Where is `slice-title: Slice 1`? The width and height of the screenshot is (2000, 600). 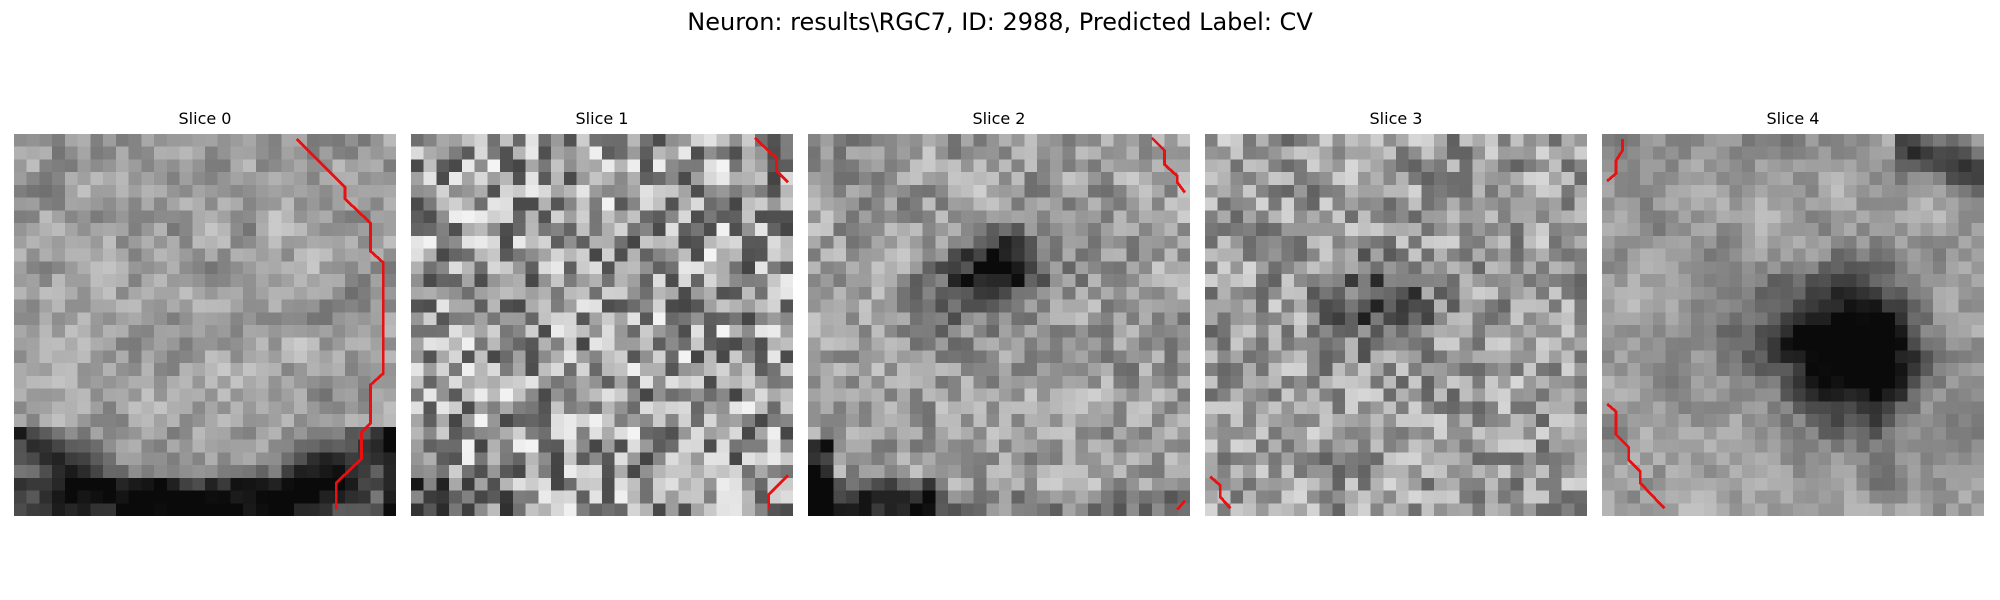 slice-title: Slice 1 is located at coordinates (602, 118).